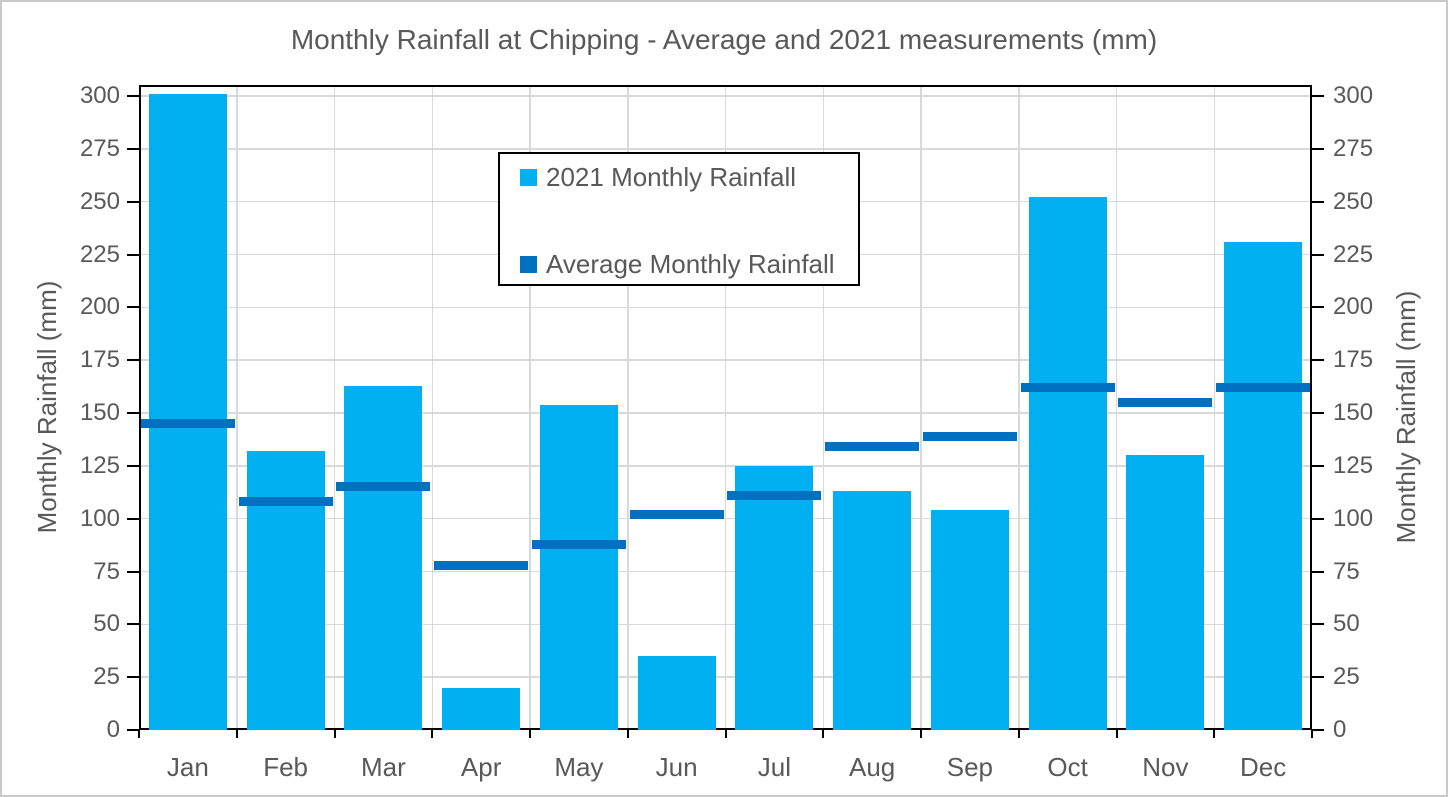  What do you see at coordinates (99, 95) in the screenshot?
I see `left-axis-tick-label: 300` at bounding box center [99, 95].